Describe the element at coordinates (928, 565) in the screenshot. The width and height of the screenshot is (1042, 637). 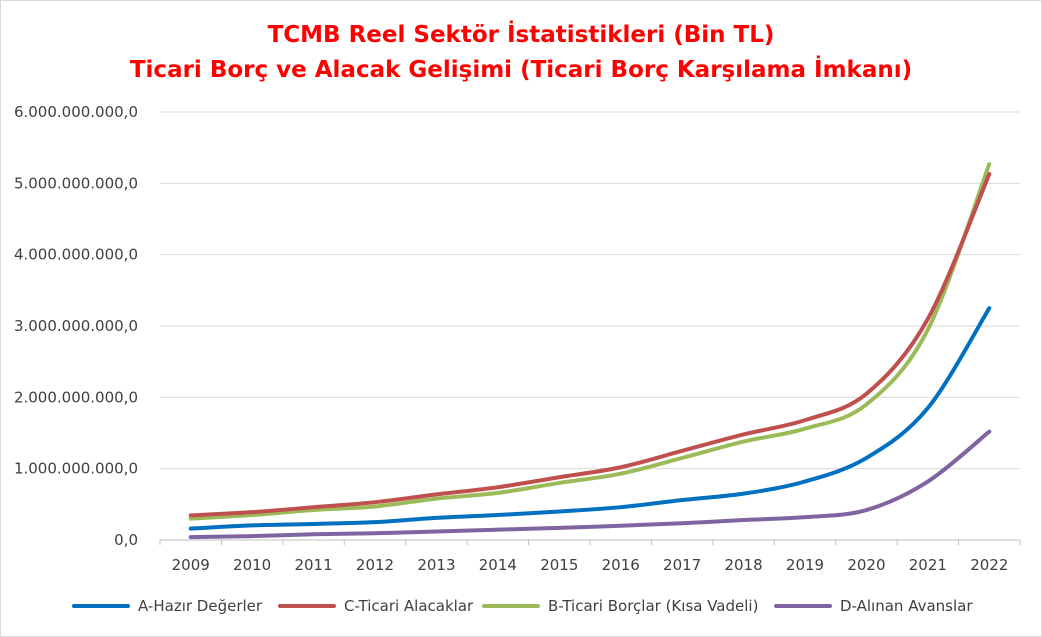
I see `x-tick-label: 2021` at that location.